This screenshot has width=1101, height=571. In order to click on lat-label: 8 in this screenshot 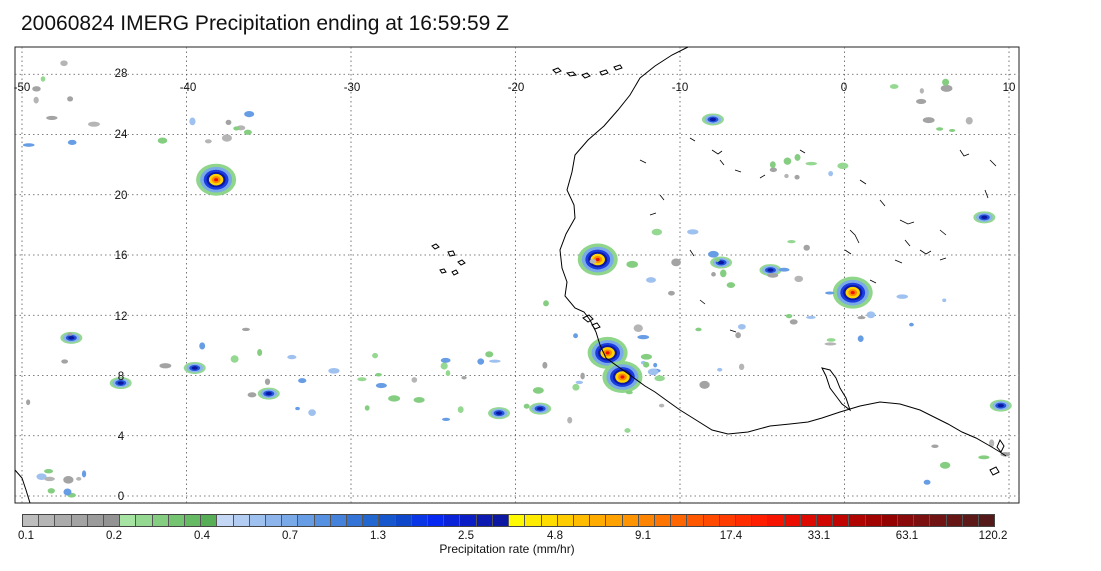, I will do `click(121, 377)`.